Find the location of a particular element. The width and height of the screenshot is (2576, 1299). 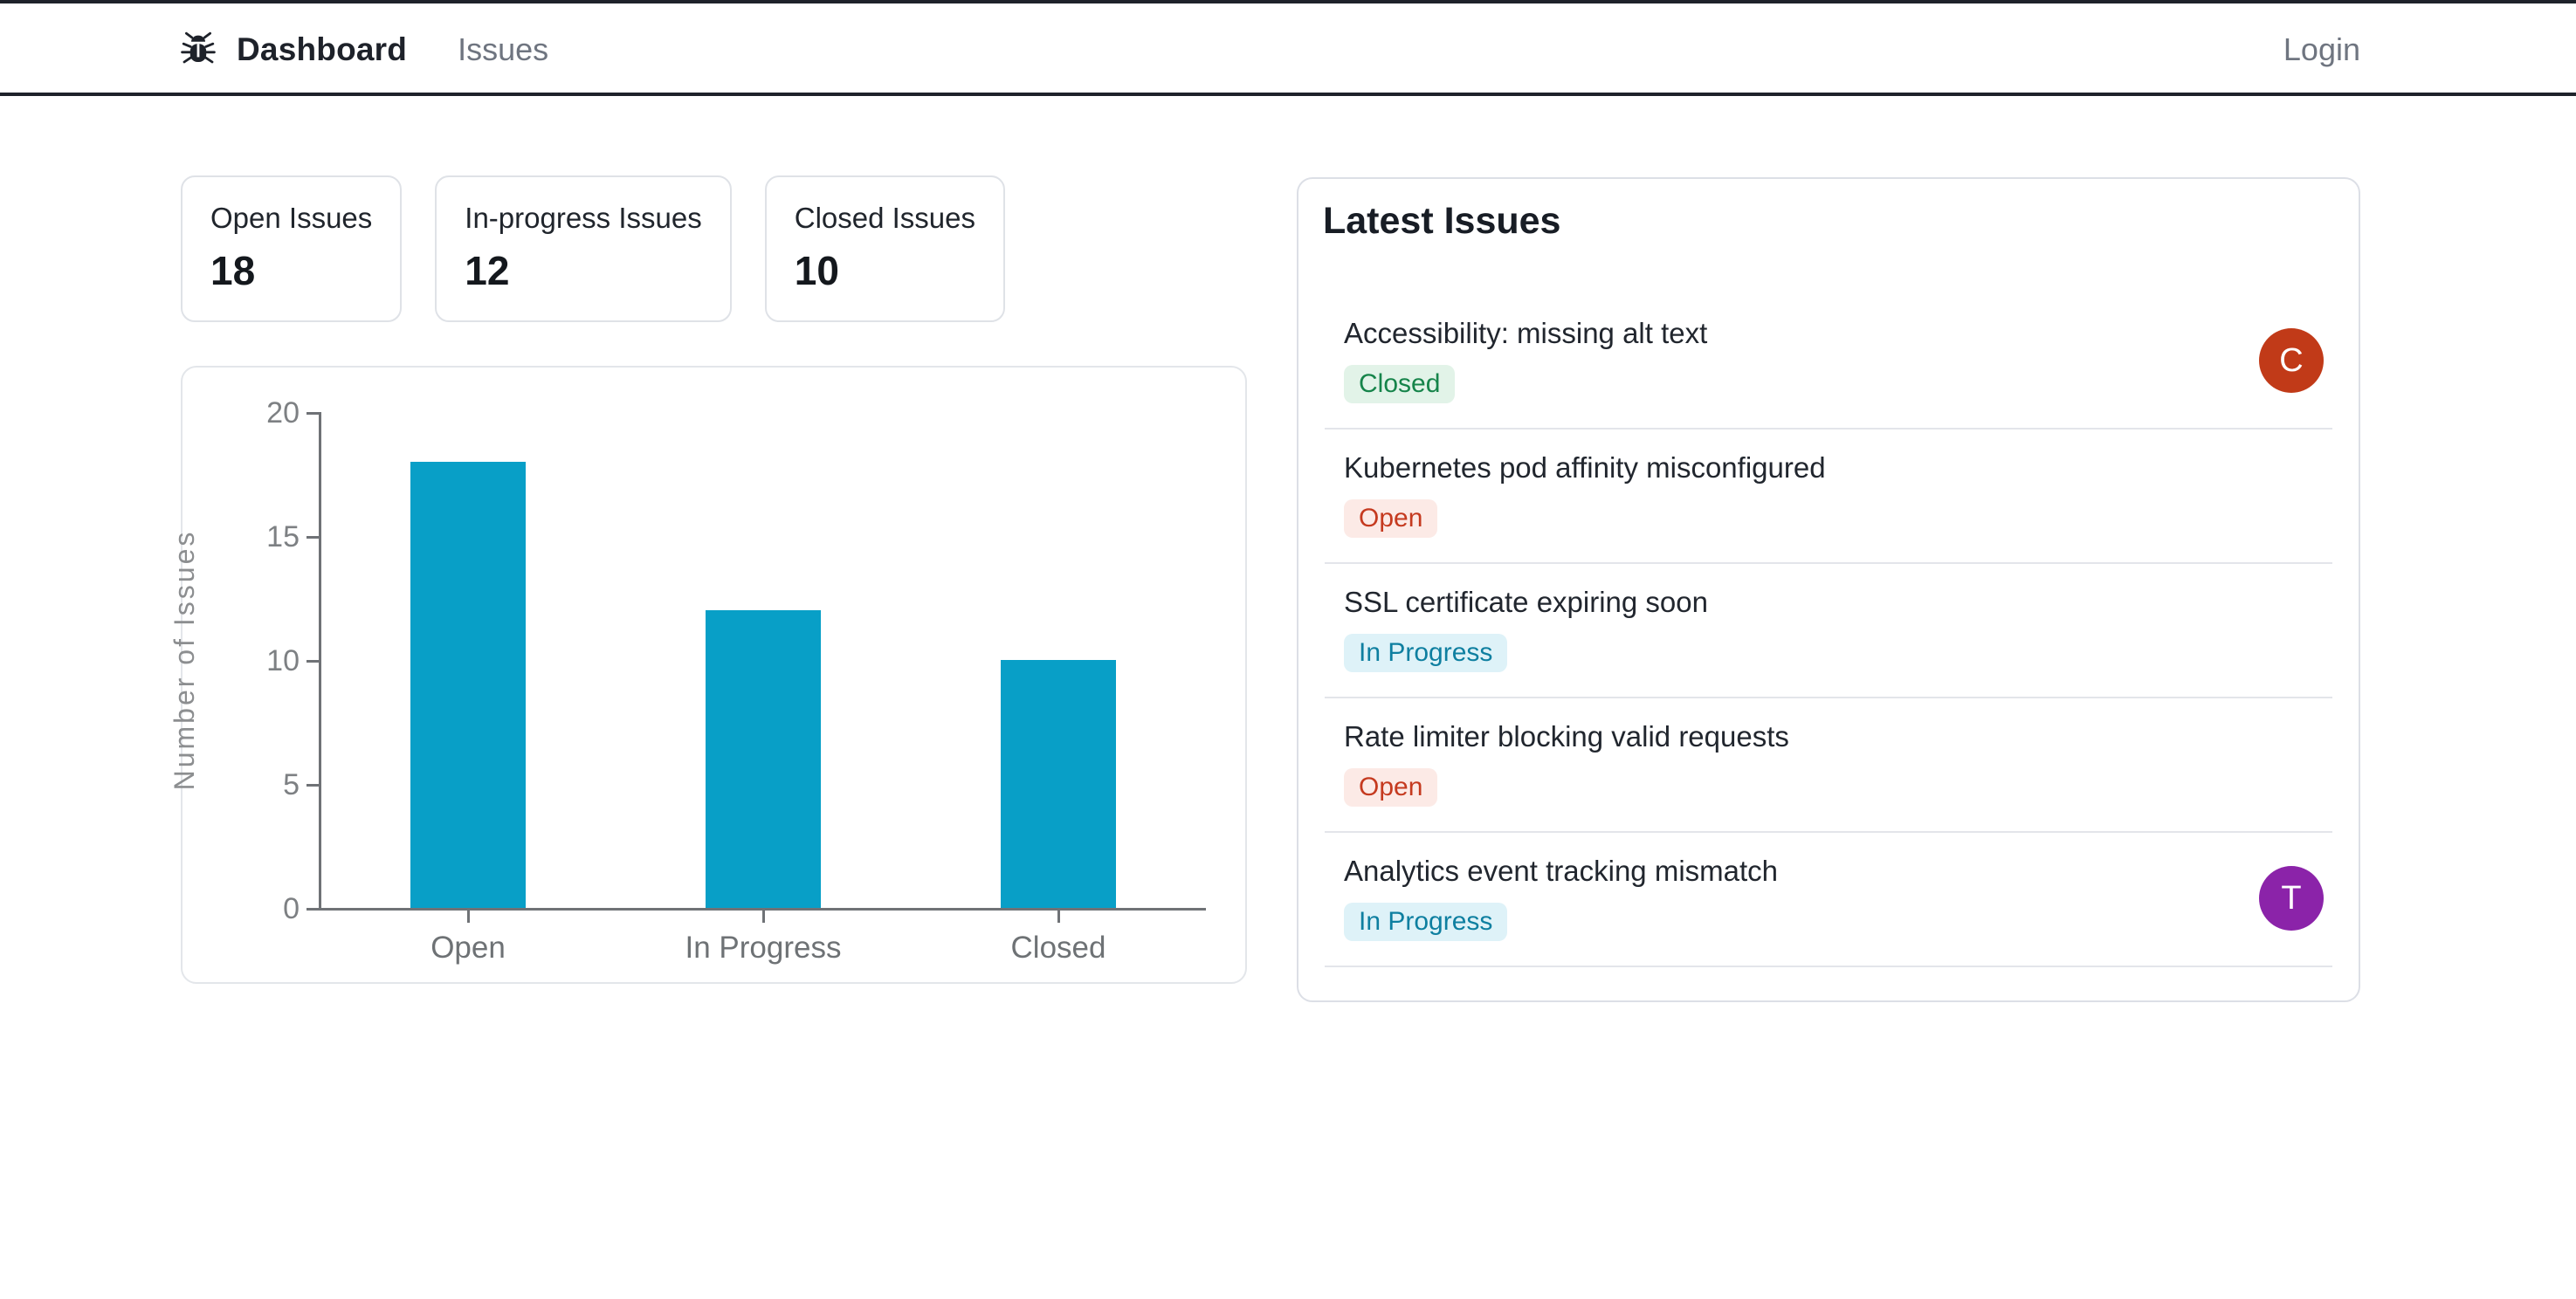

brand-home-link: Dashboard is located at coordinates (294, 50).